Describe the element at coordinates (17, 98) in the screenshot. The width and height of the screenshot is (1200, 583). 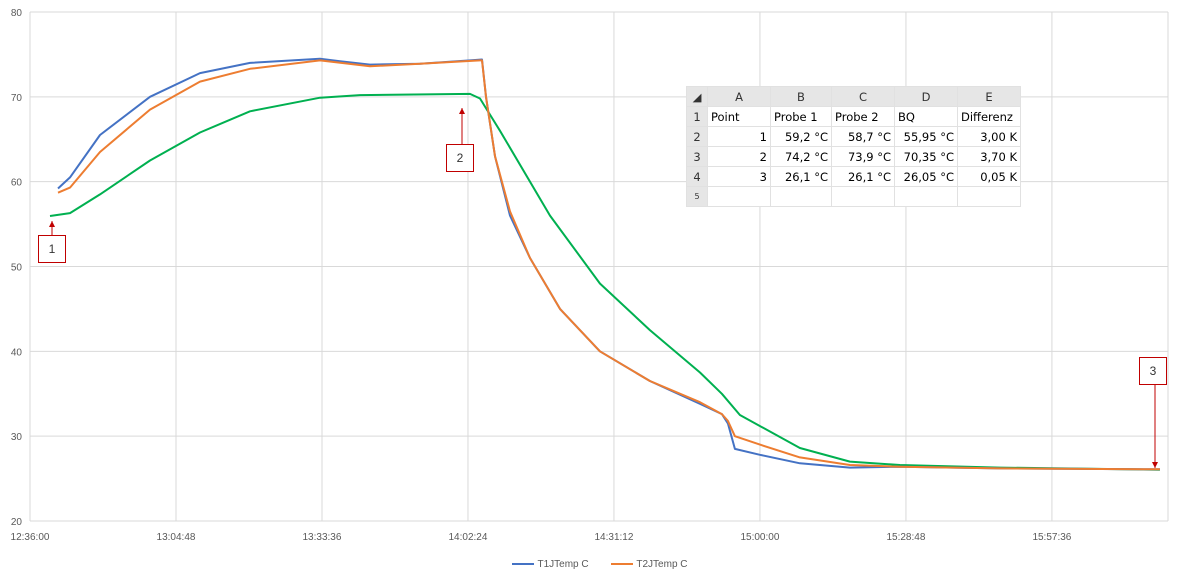
I see `y-tick-label: 70` at that location.